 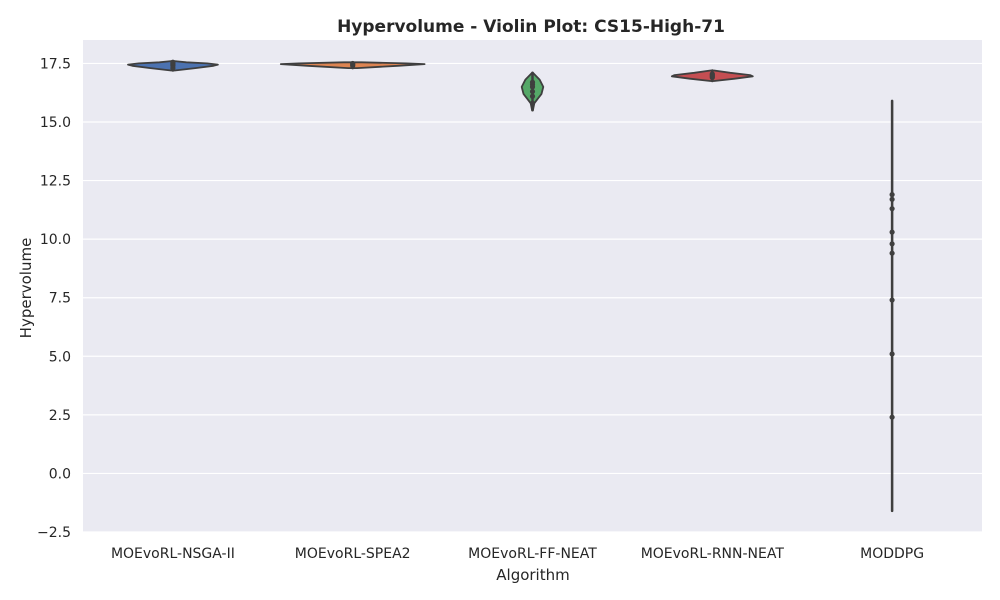 I want to click on x-tick-label: MOEvoRL-NSGA-II, so click(x=173, y=554).